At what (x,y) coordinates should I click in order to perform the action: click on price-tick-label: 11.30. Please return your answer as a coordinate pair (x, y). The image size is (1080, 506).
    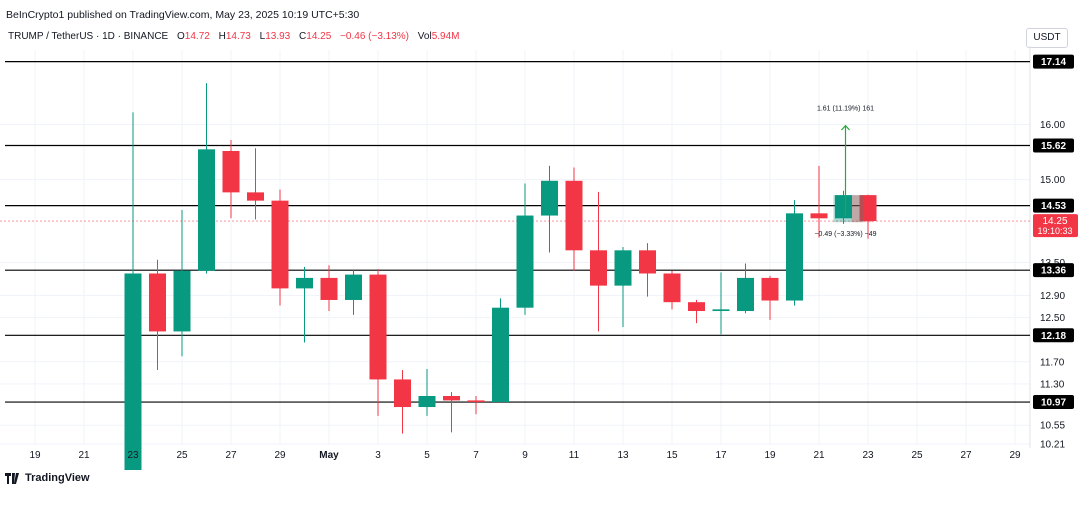
    Looking at the image, I should click on (1052, 384).